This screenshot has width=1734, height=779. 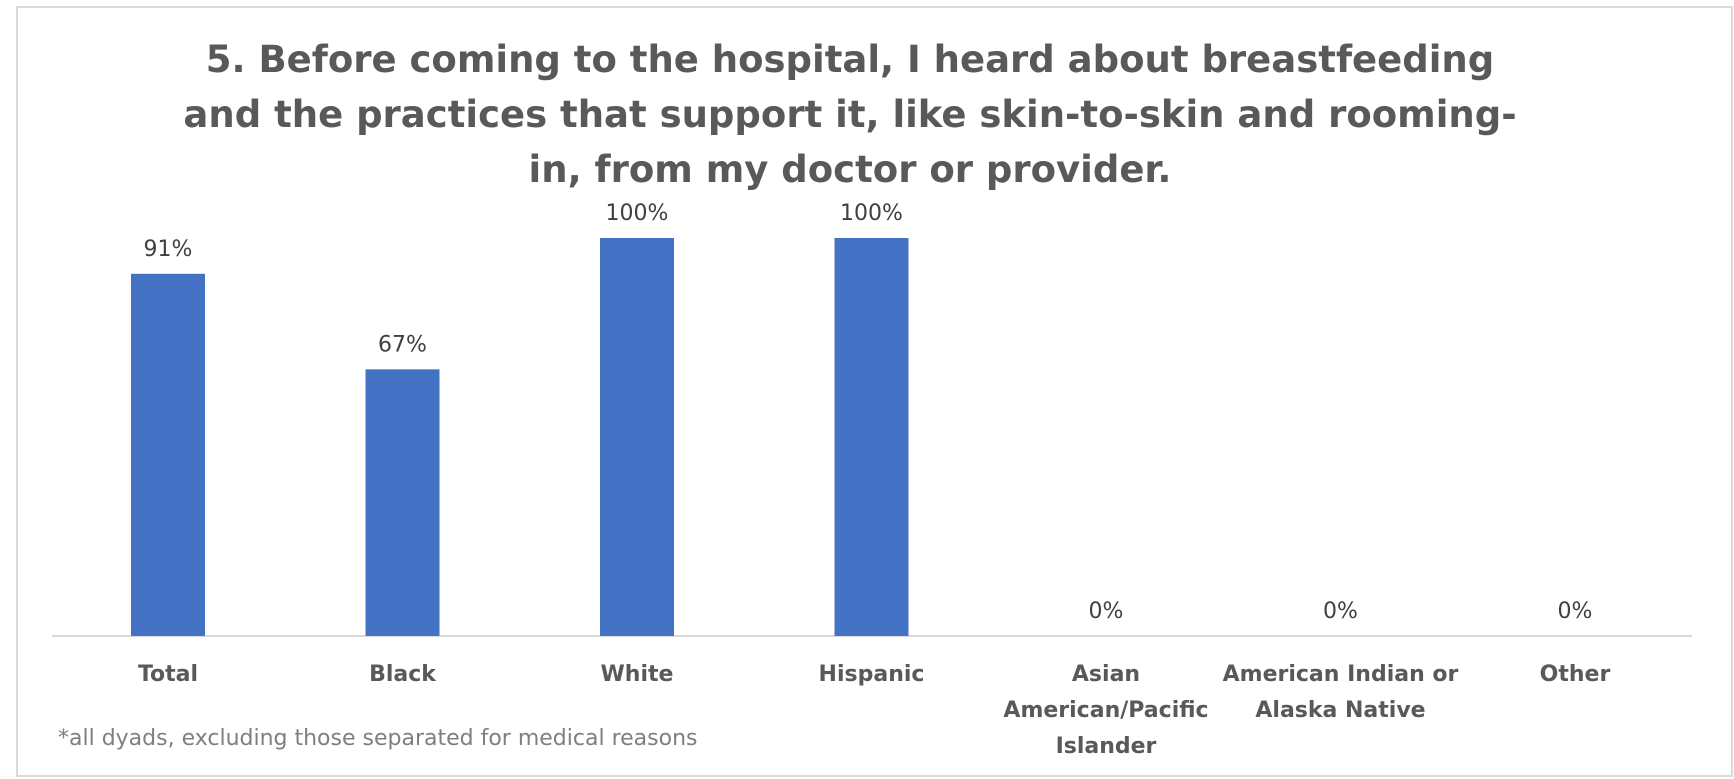 I want to click on category-label-line: Hispanic, so click(x=872, y=674).